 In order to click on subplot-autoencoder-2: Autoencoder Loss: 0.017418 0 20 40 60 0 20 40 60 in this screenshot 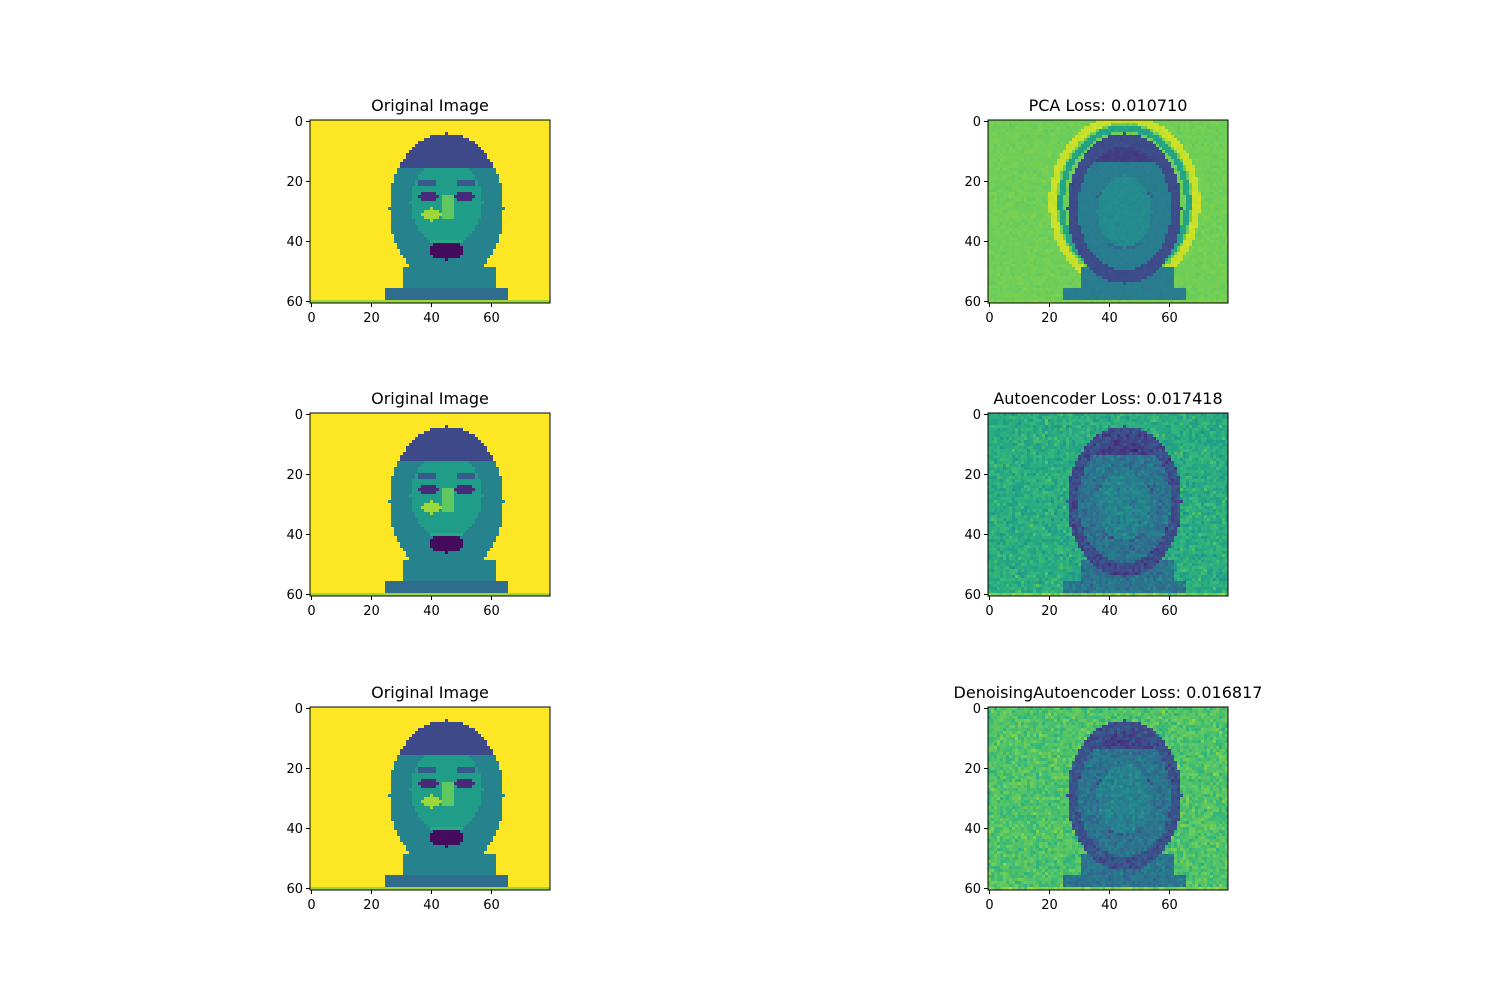, I will do `click(1096, 504)`.